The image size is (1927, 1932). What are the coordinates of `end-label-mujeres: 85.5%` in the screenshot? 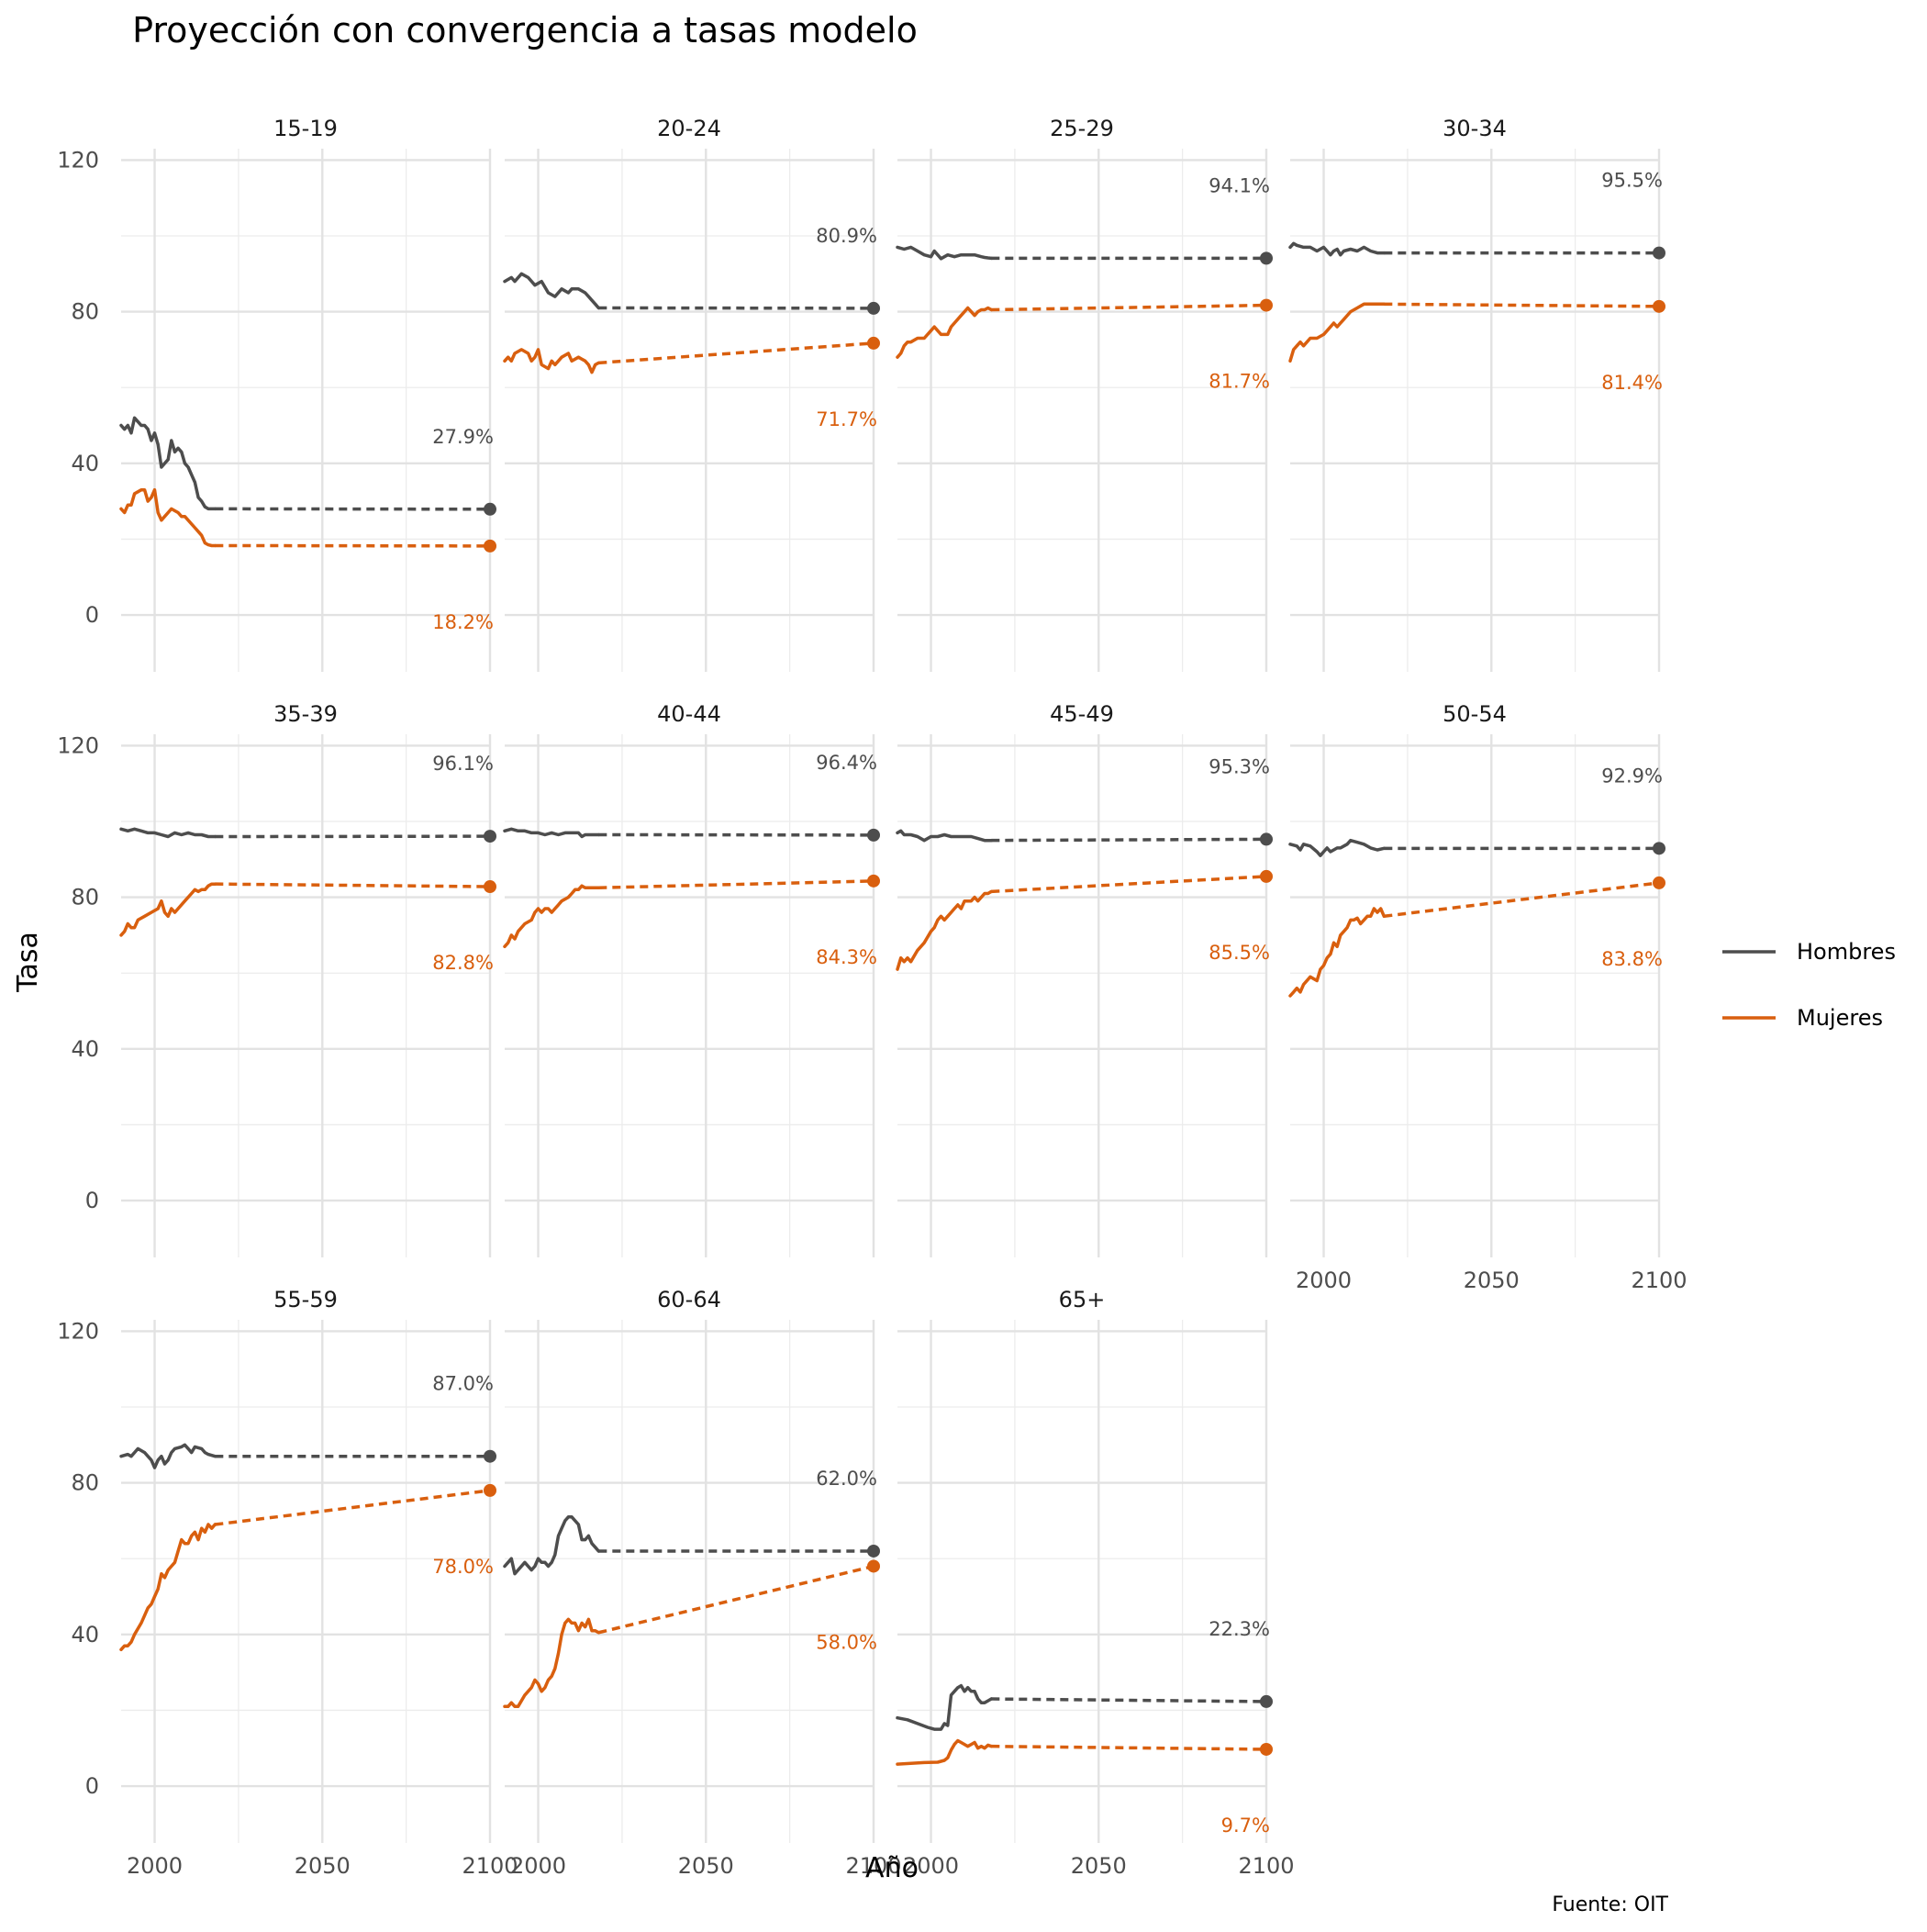 It's located at (1239, 953).